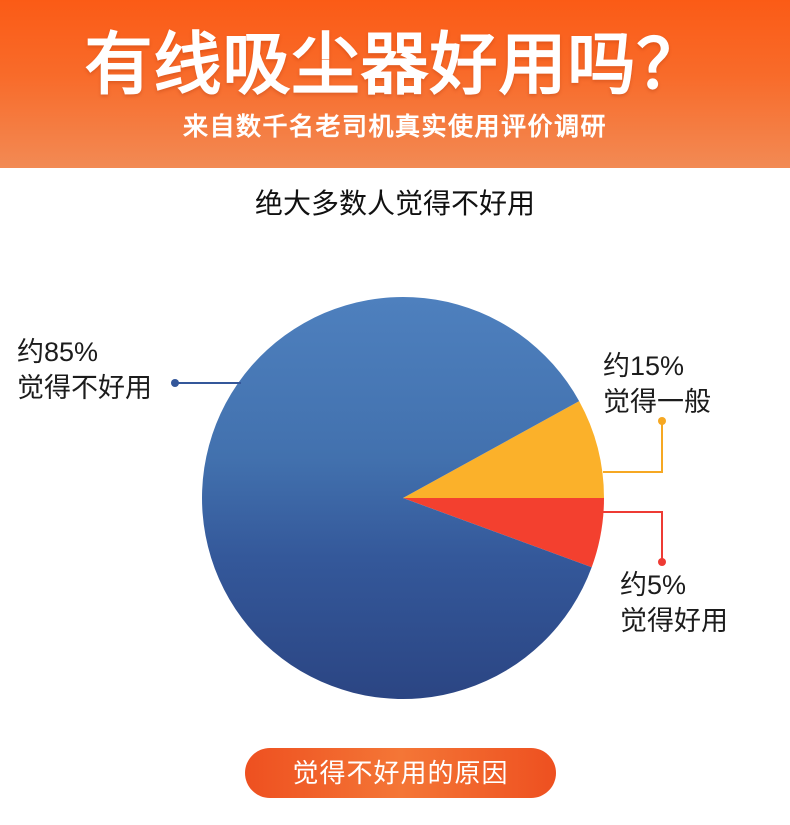  What do you see at coordinates (395, 65) in the screenshot?
I see `page-title: 有线吸尘器好用吗？` at bounding box center [395, 65].